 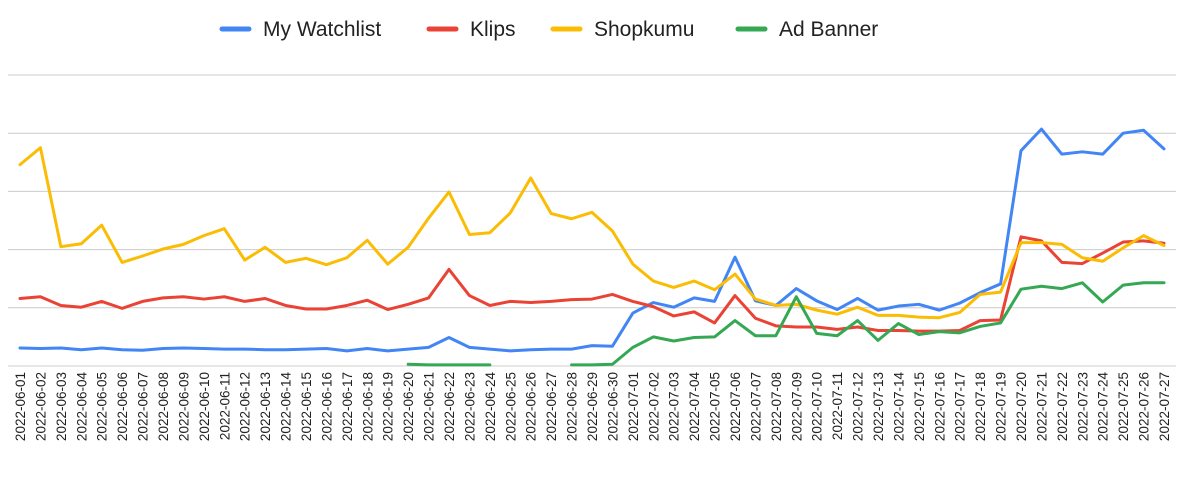 What do you see at coordinates (322, 29) in the screenshot?
I see `legend-label: My Watchlist` at bounding box center [322, 29].